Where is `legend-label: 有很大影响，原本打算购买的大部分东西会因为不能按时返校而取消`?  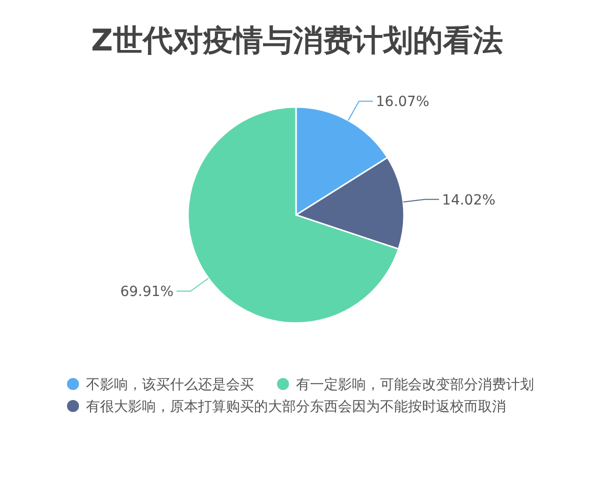 legend-label: 有很大影响，原本打算购买的大部分东西会因为不能按时返校而取消 is located at coordinates (296, 406).